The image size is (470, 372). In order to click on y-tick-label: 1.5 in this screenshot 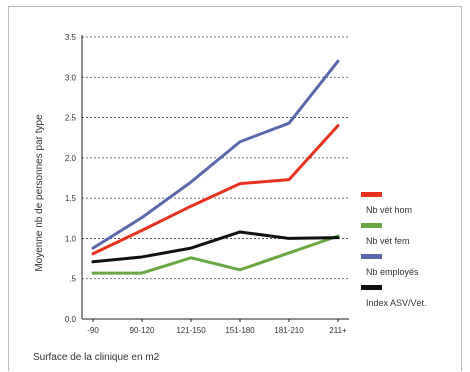, I will do `click(71, 198)`.